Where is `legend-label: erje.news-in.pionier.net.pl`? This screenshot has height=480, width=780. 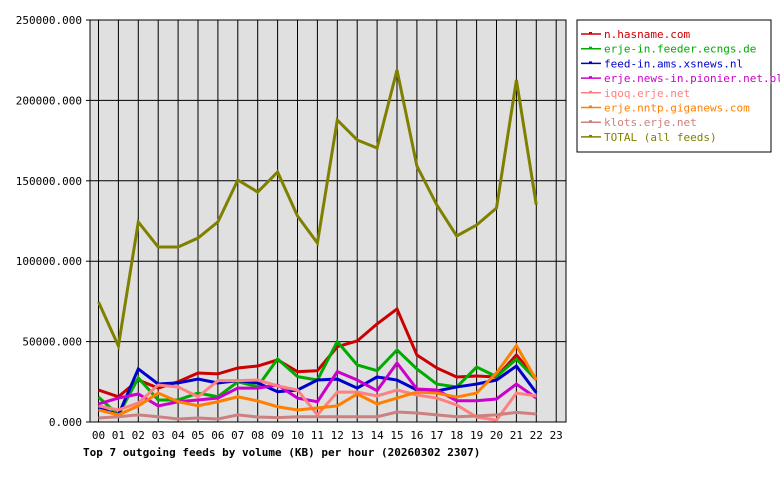
legend-label: erje.news-in.pionier.net.pl is located at coordinates (692, 78).